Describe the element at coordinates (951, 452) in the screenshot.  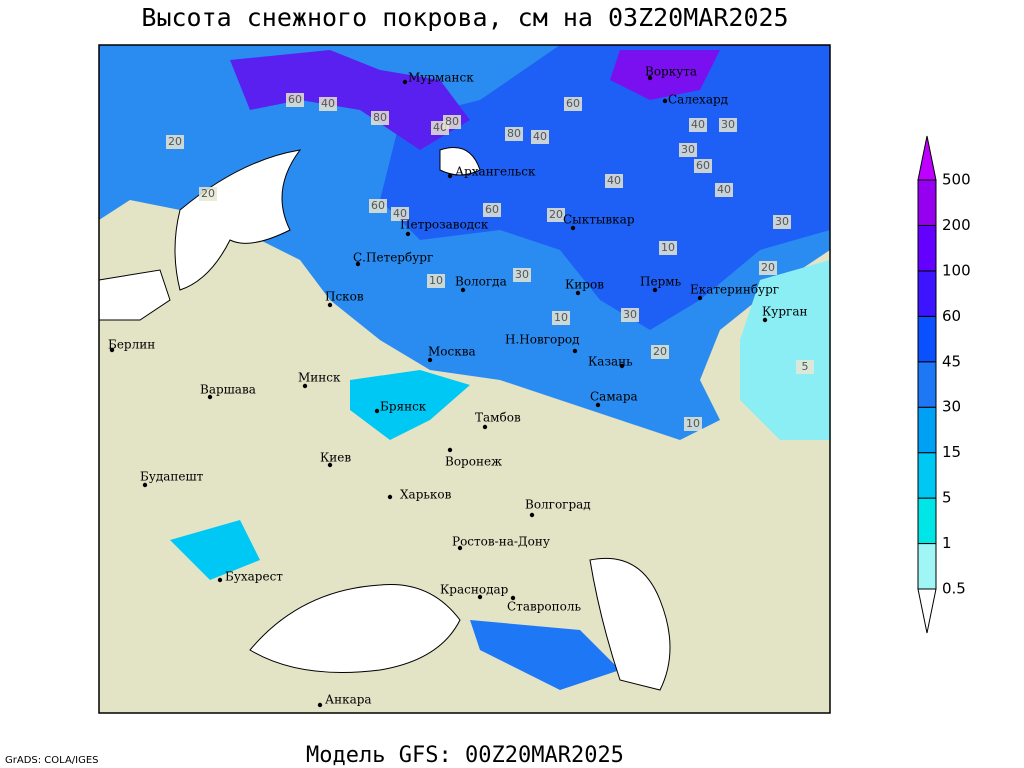
I see `legend-level: 15` at that location.